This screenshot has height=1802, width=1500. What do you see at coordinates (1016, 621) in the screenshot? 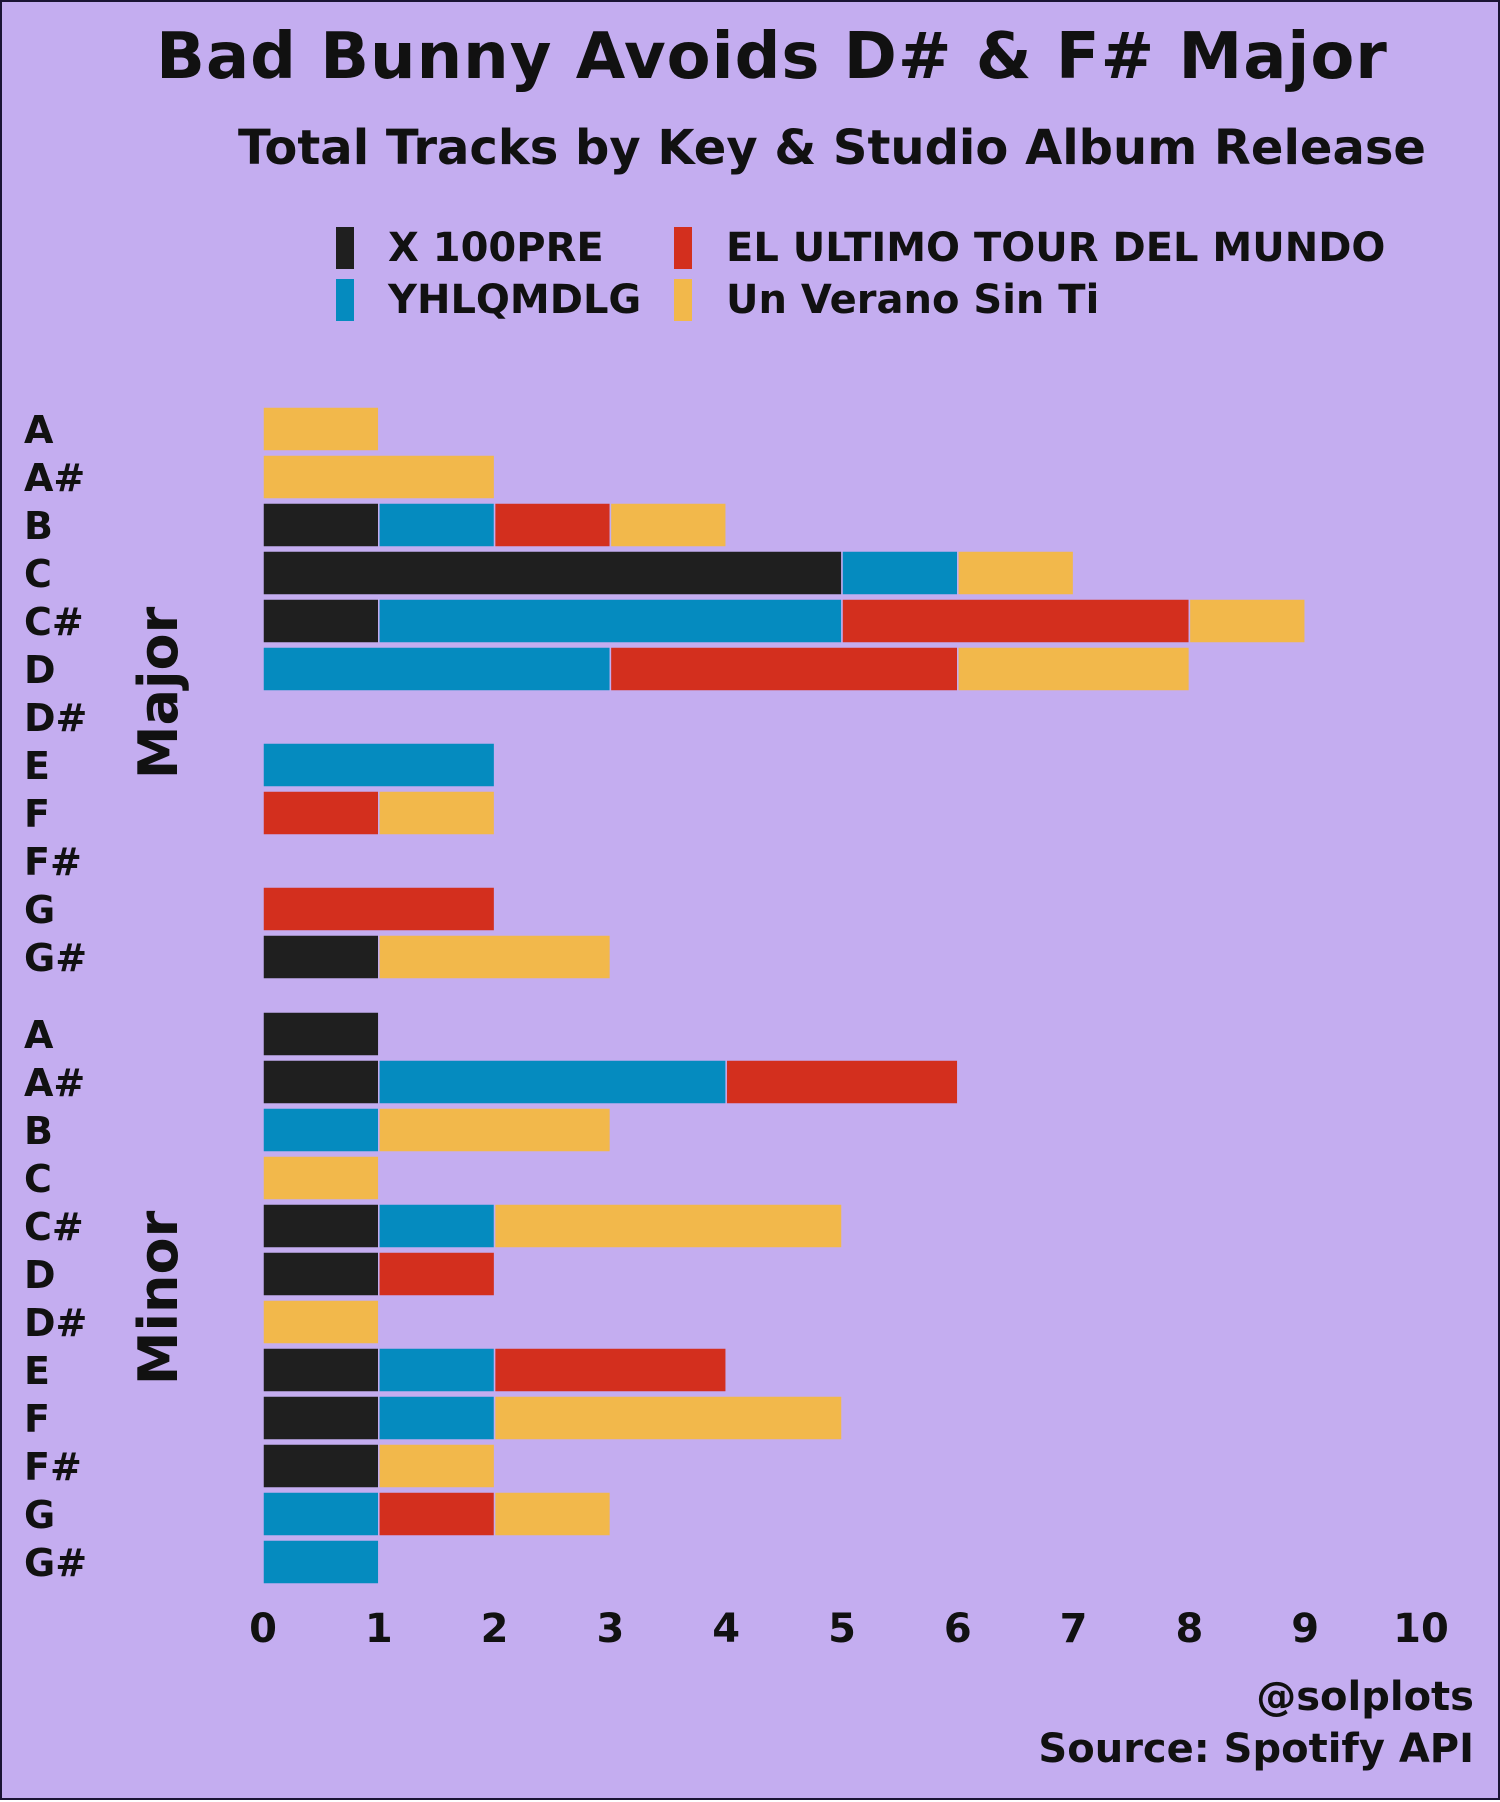
I see `bar-major-c-sharp-el-ultimo-tour-del-mundo` at bounding box center [1016, 621].